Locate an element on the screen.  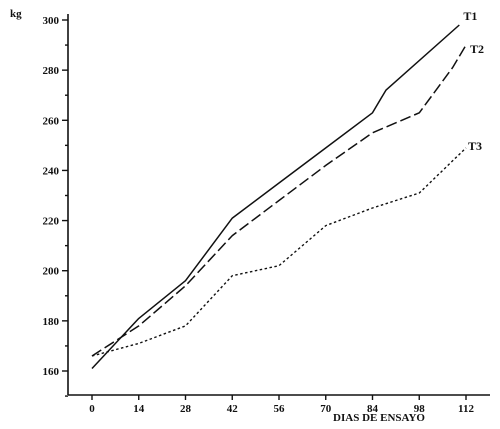
x-tick-label: 56 is located at coordinates (280, 409).